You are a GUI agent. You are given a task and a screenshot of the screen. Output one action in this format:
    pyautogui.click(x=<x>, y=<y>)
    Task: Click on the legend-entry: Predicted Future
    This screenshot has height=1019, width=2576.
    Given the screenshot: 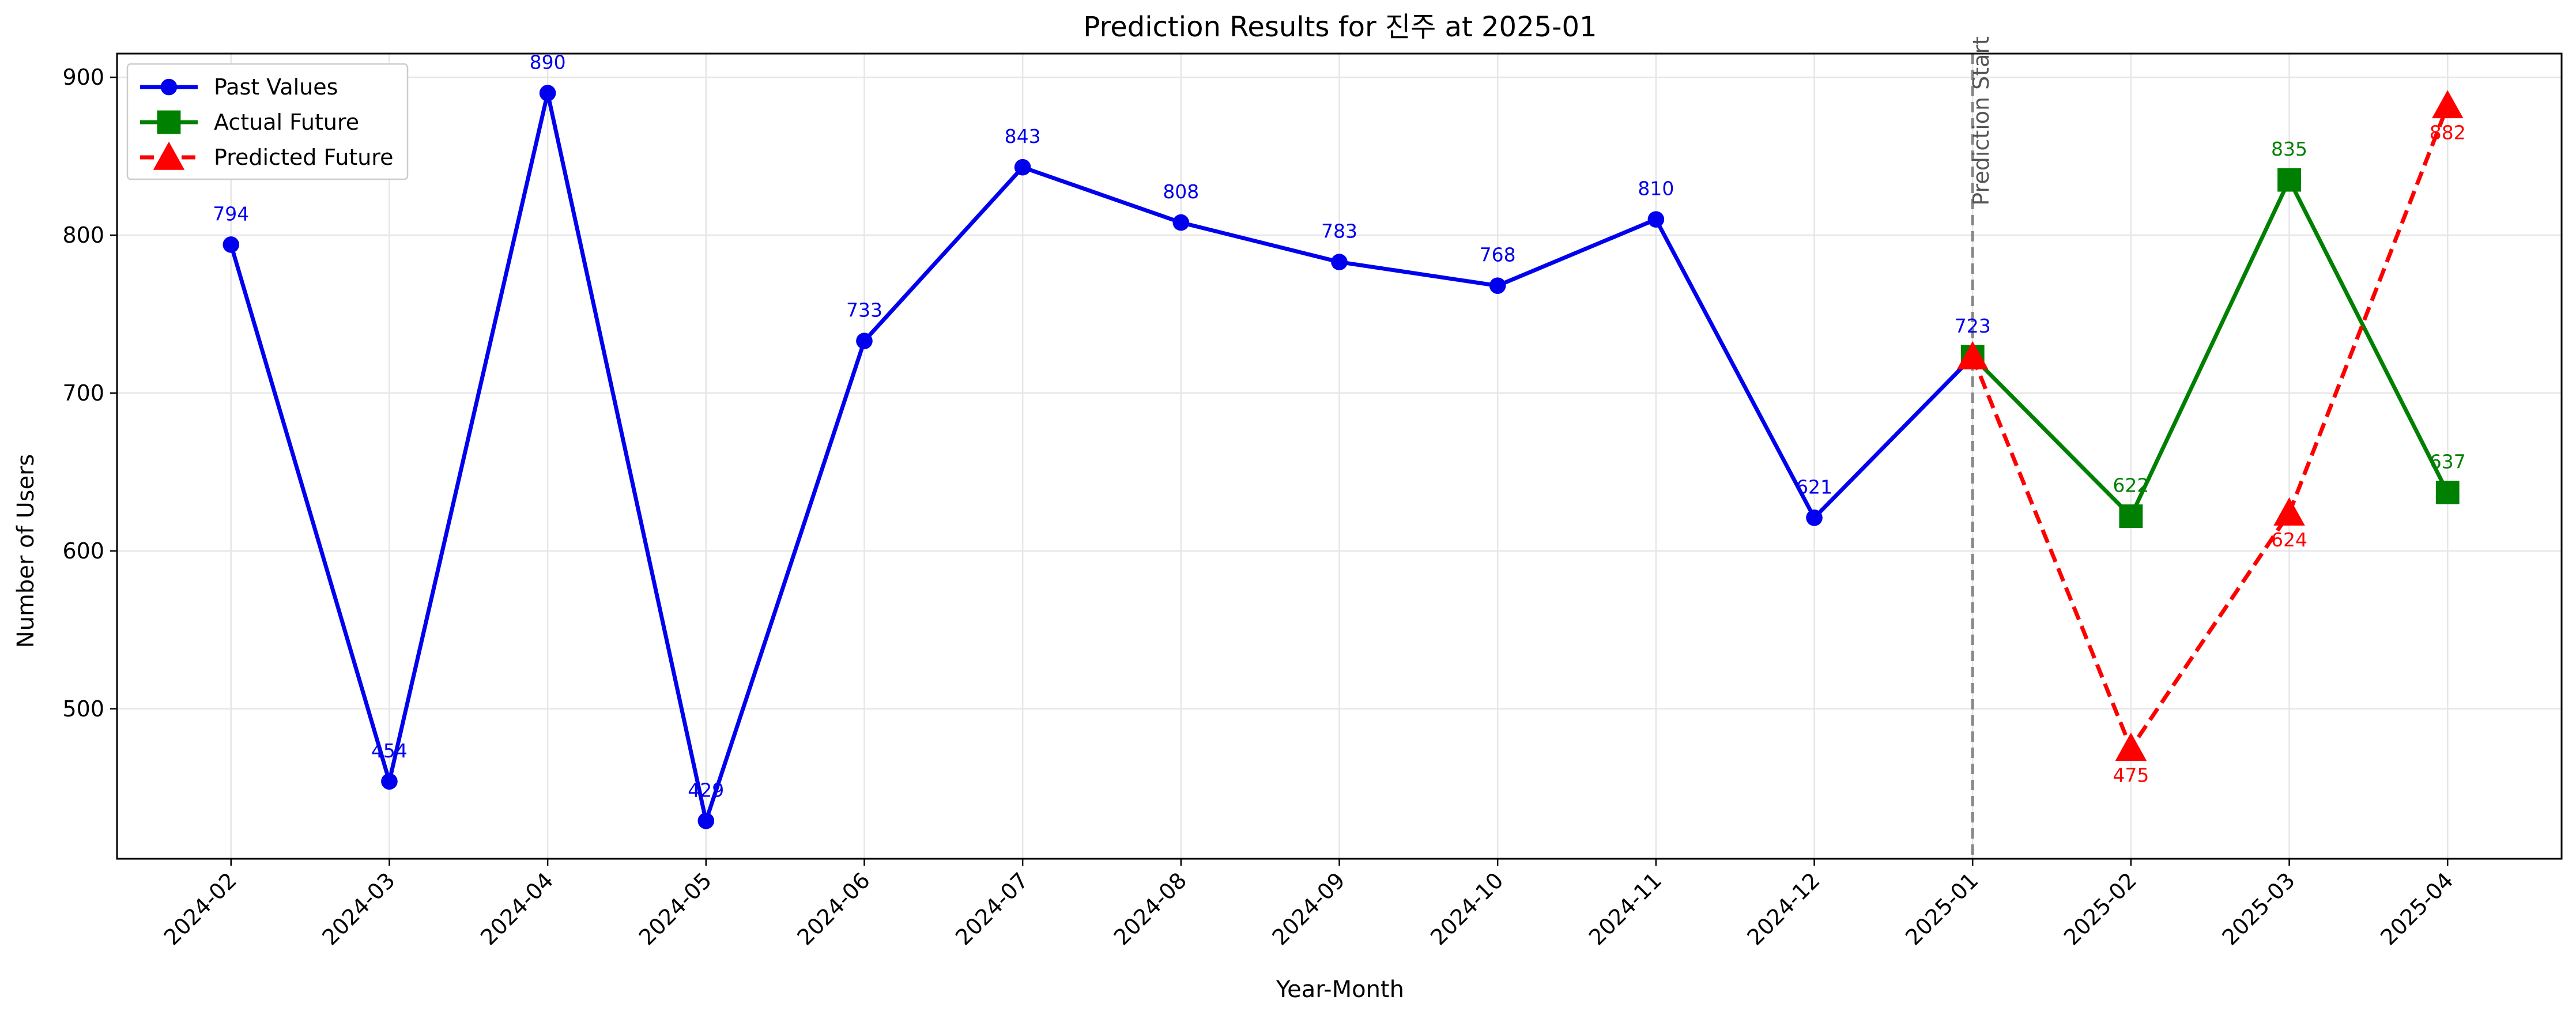 What is the action you would take?
    pyautogui.click(x=266, y=155)
    